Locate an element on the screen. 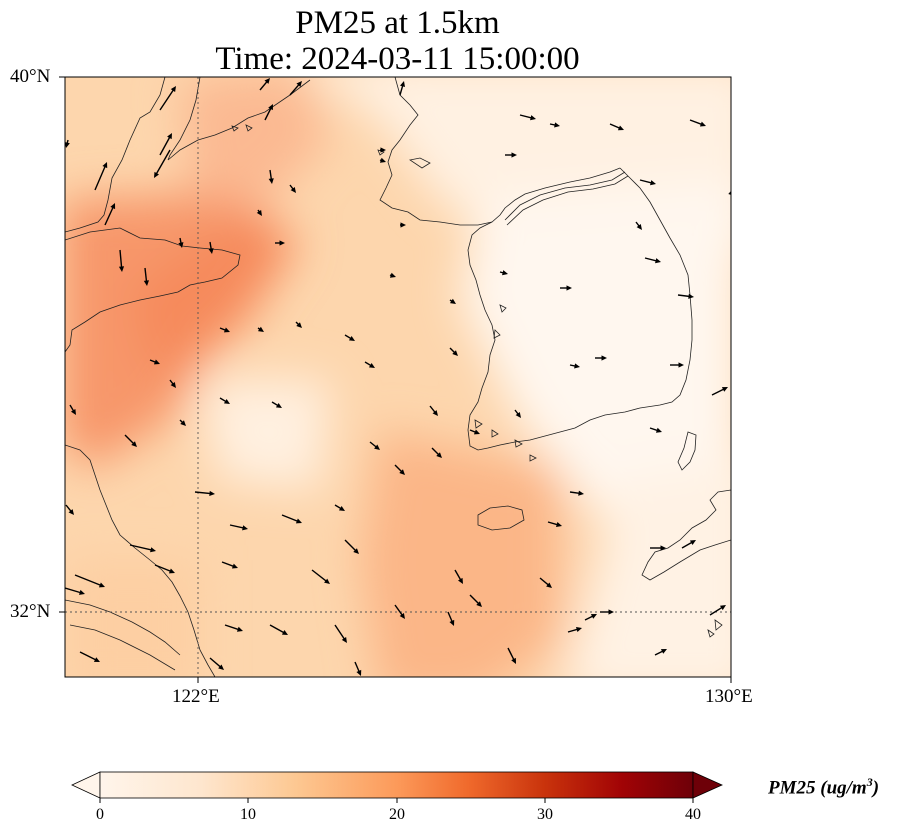 The width and height of the screenshot is (905, 836). colorbar-tick-20: 20 is located at coordinates (397, 814).